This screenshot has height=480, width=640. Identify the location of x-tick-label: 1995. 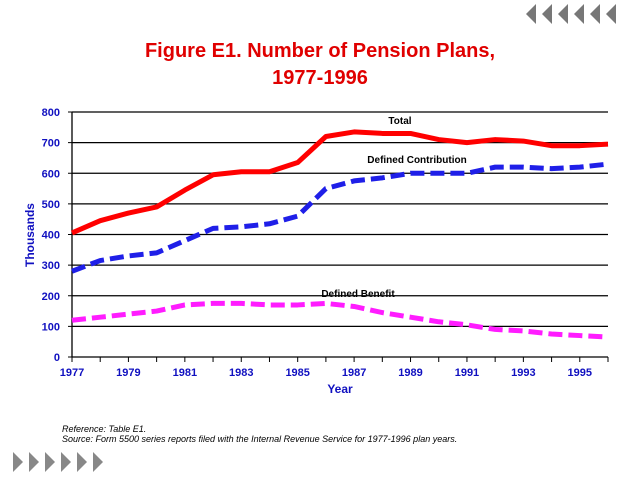
(580, 373).